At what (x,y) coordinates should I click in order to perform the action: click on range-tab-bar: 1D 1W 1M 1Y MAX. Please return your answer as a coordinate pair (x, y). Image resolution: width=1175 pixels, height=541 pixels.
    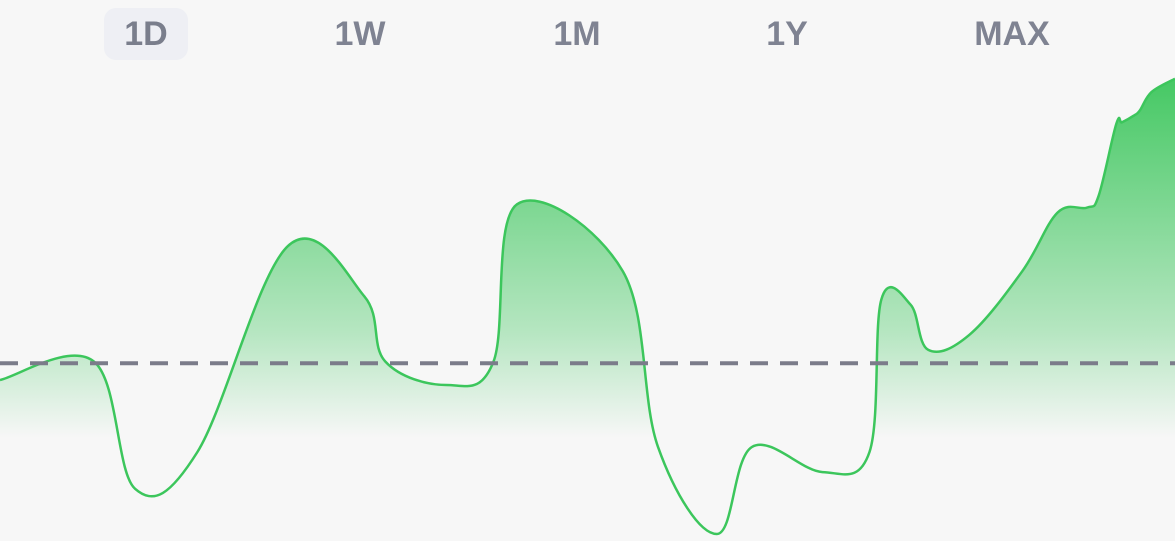
    Looking at the image, I should click on (587, 32).